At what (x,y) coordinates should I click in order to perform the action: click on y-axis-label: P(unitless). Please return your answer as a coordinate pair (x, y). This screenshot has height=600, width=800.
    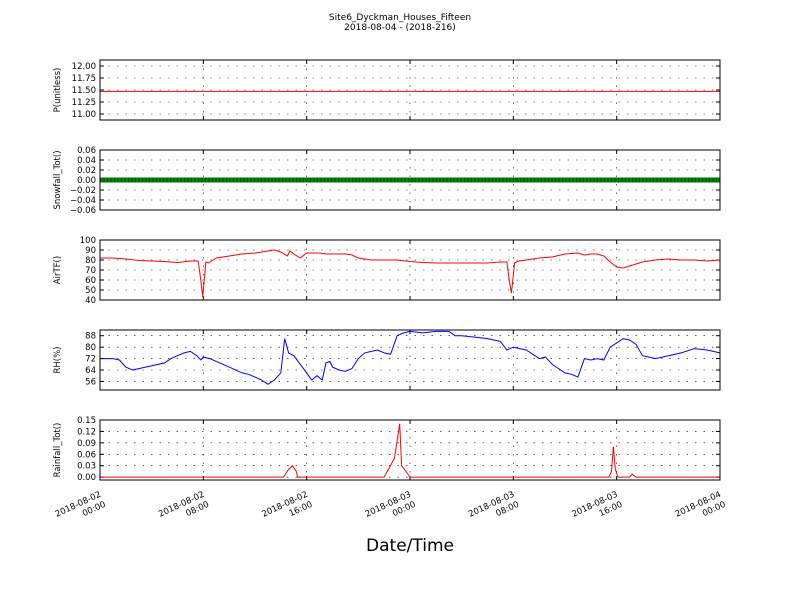
    Looking at the image, I should click on (58, 90).